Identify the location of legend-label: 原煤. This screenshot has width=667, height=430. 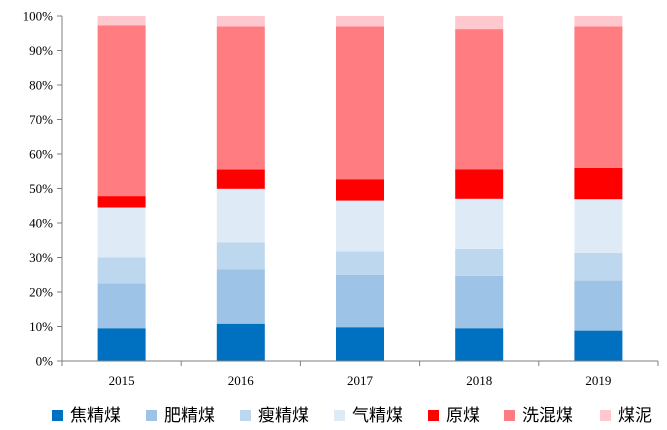
(463, 416).